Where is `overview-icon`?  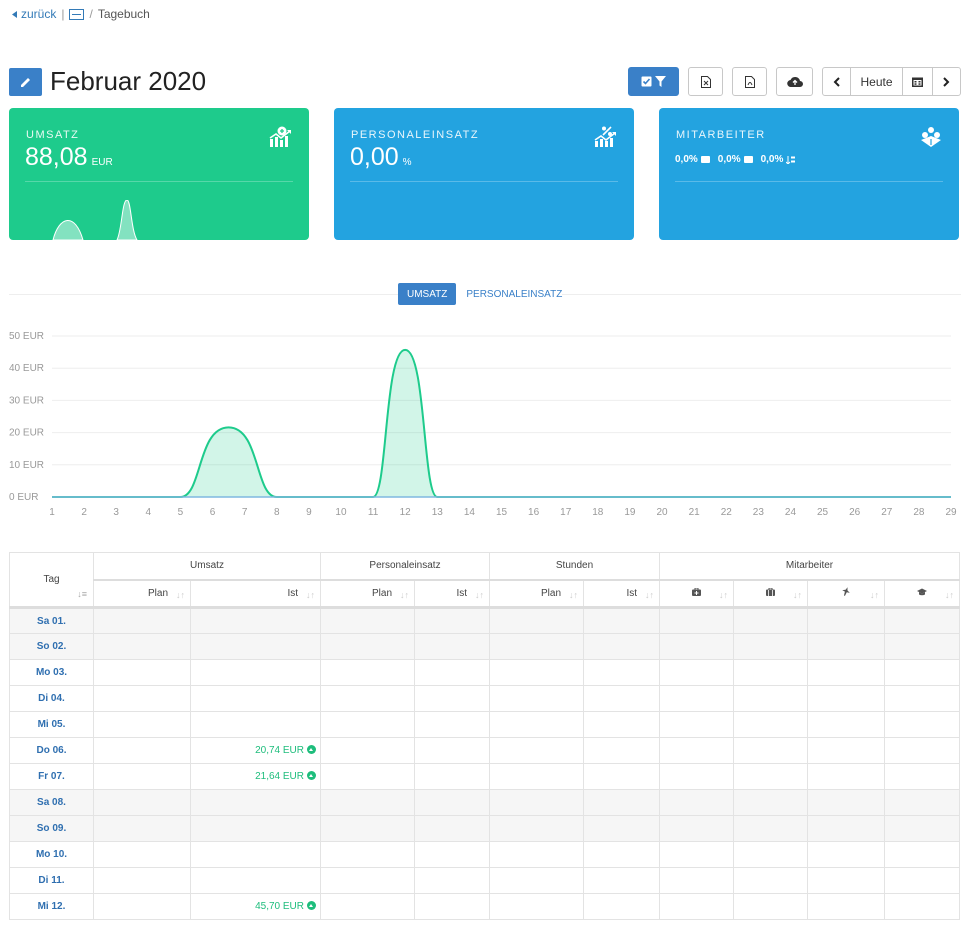 overview-icon is located at coordinates (77, 14).